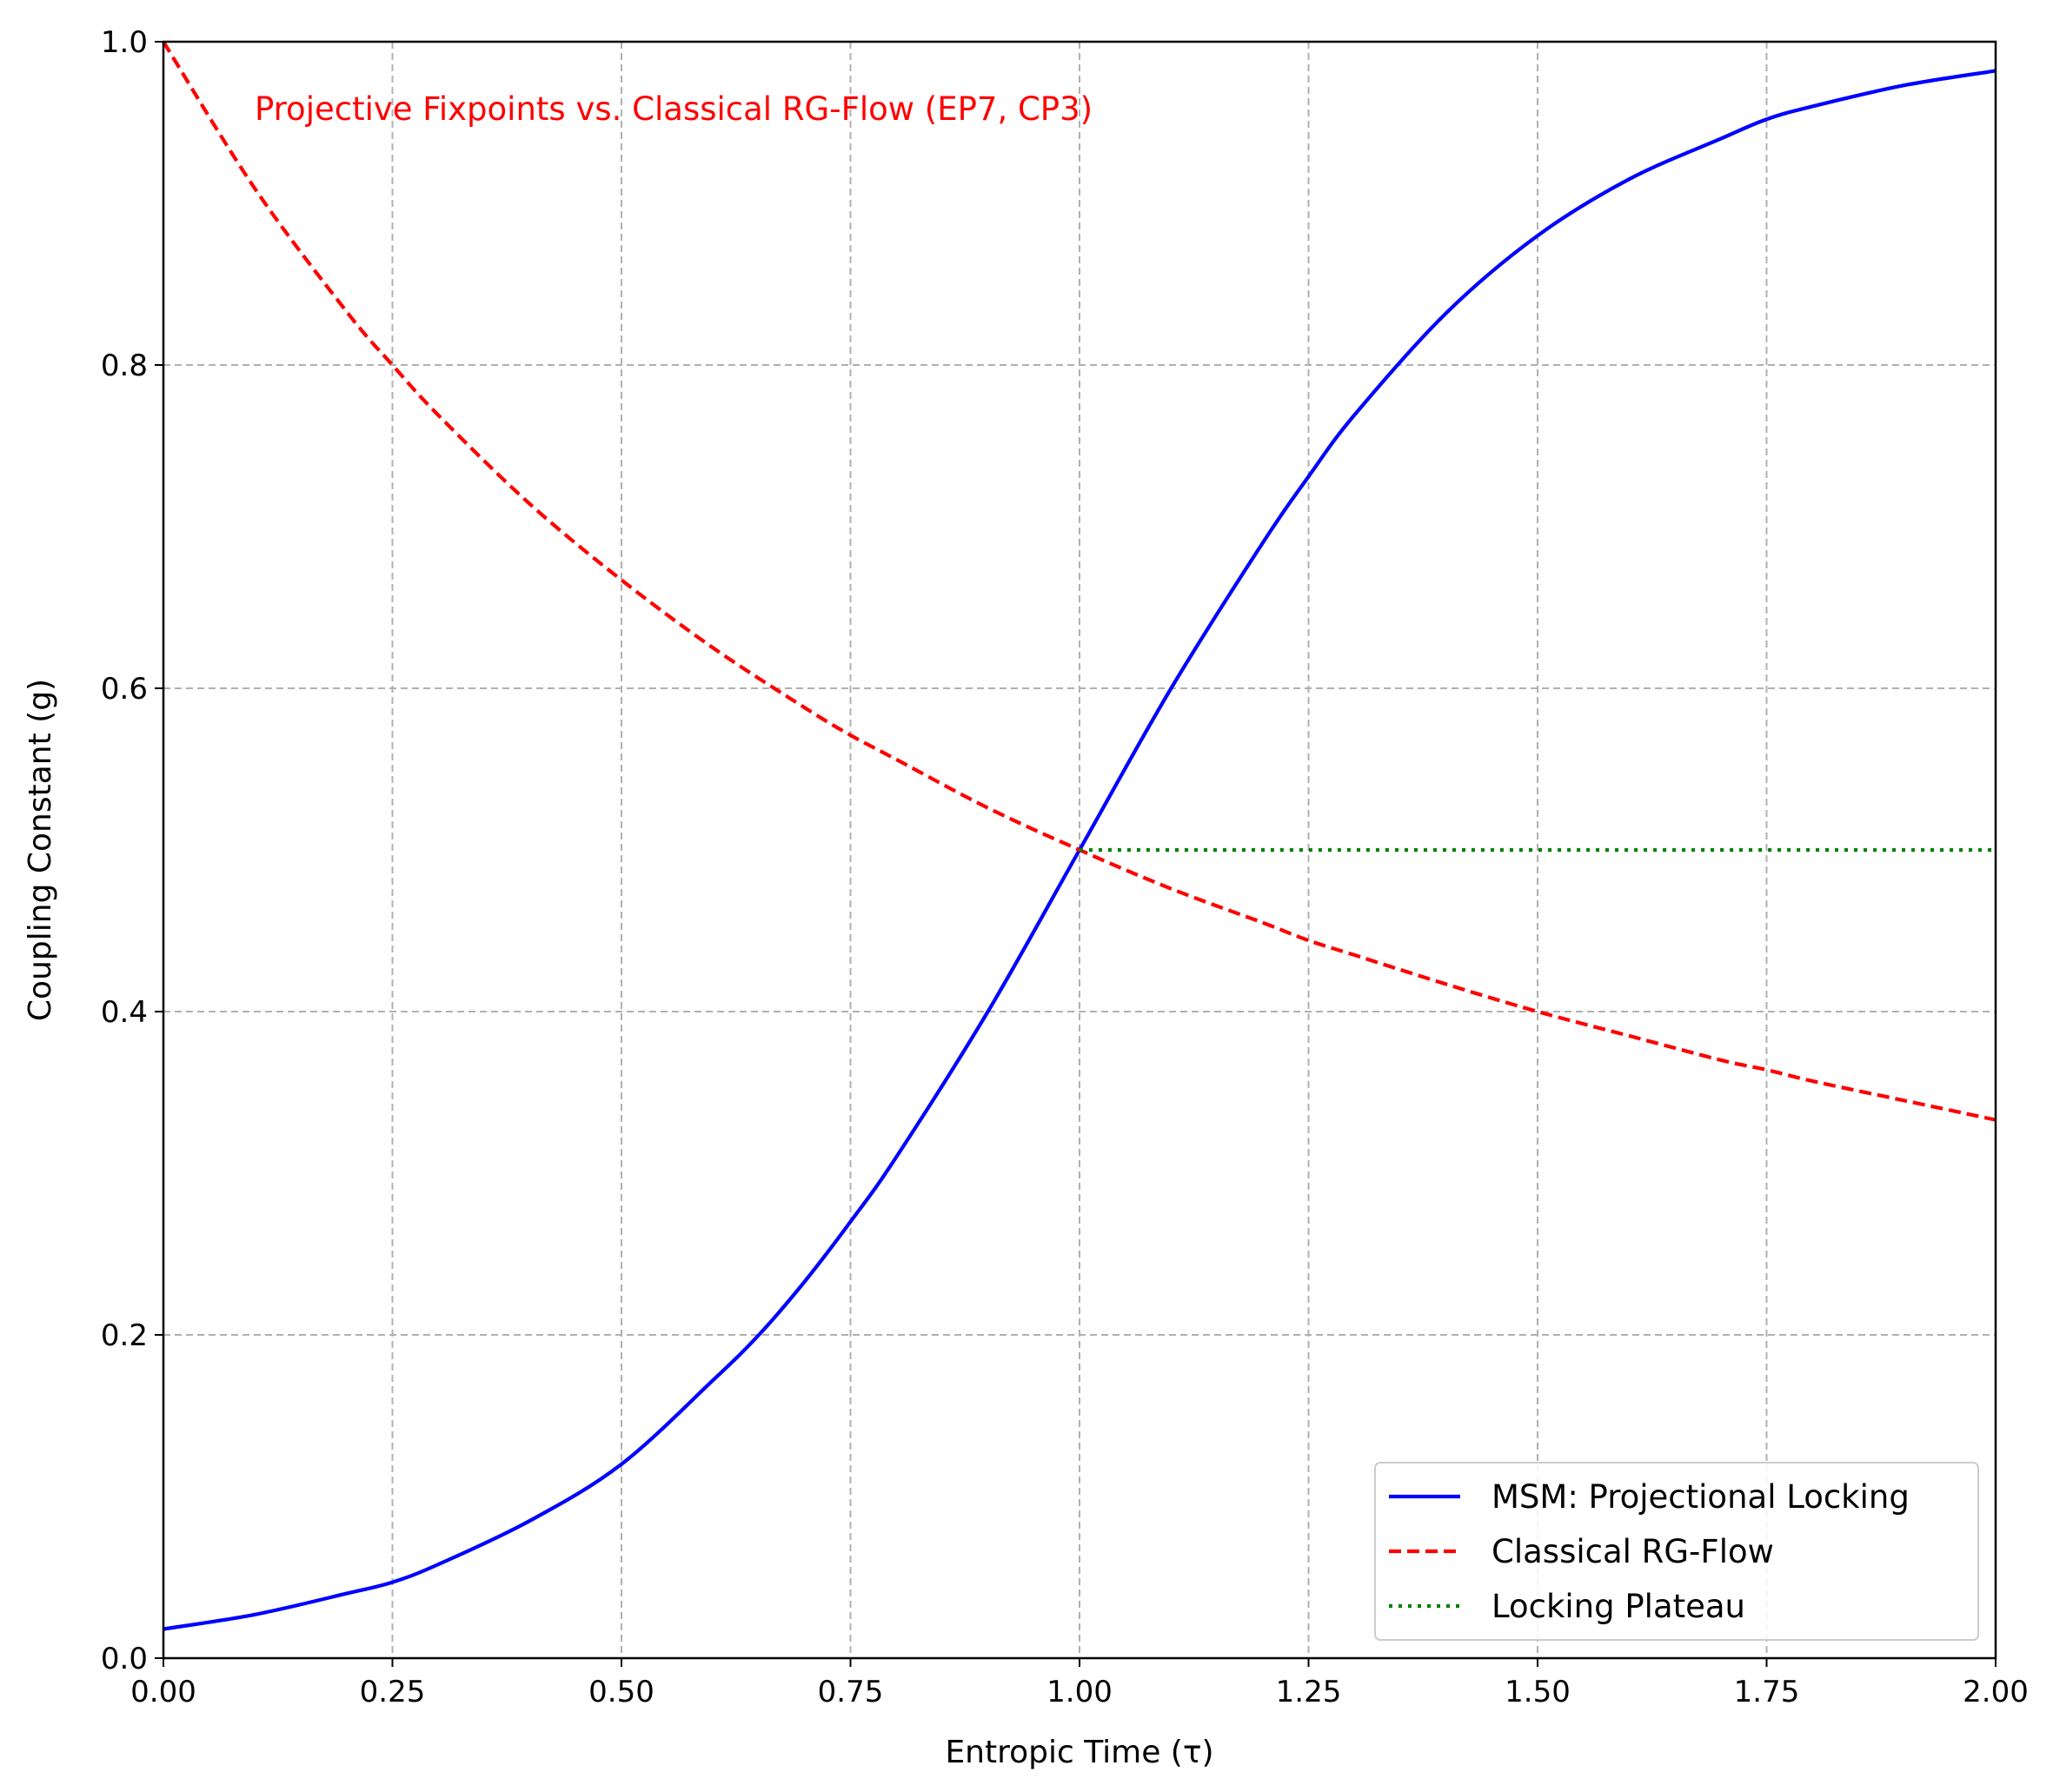 The height and width of the screenshot is (1792, 2053). I want to click on y-tick-label: 1.0, so click(125, 42).